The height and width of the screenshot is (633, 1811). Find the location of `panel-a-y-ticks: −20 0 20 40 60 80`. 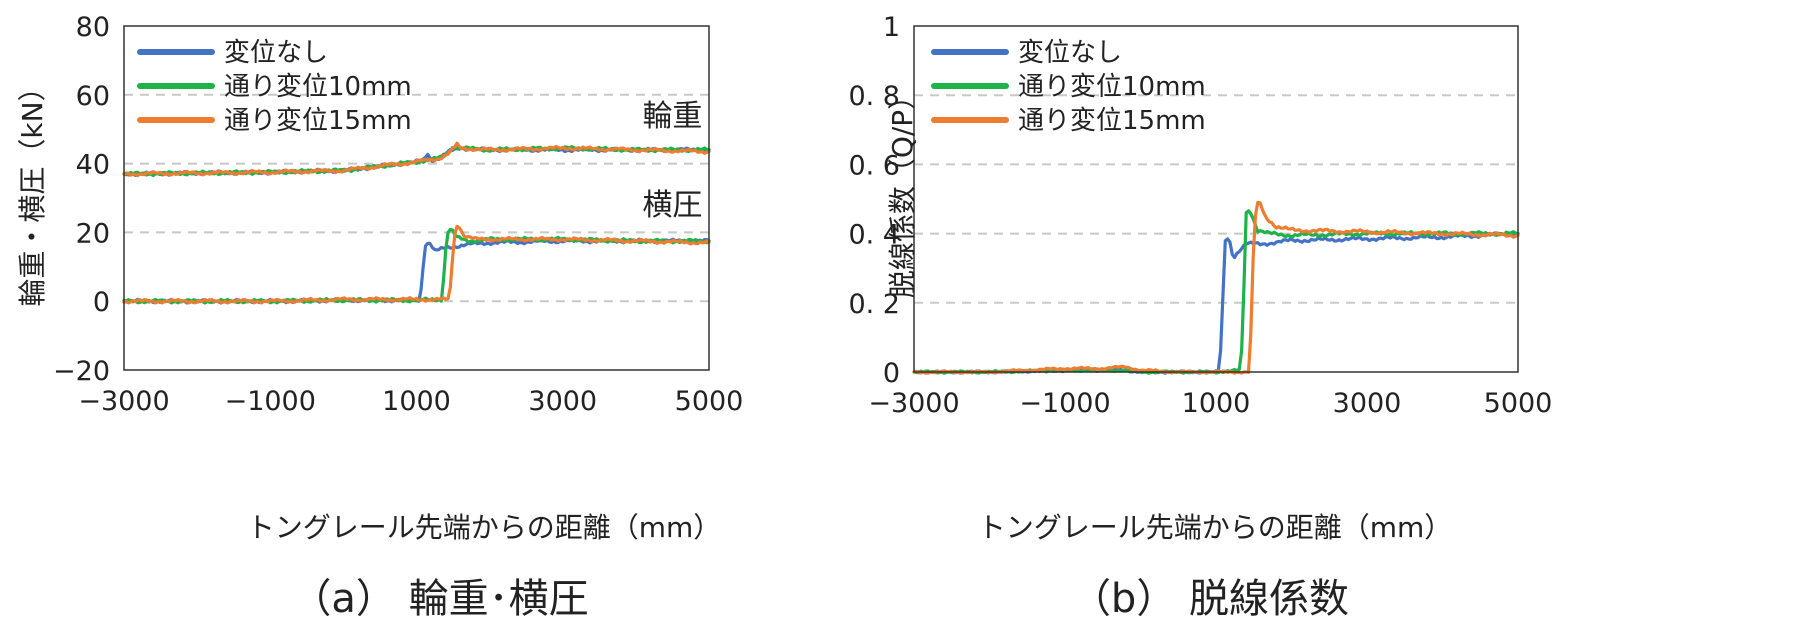

panel-a-y-ticks: −20 0 20 40 60 80 is located at coordinates (81, 199).